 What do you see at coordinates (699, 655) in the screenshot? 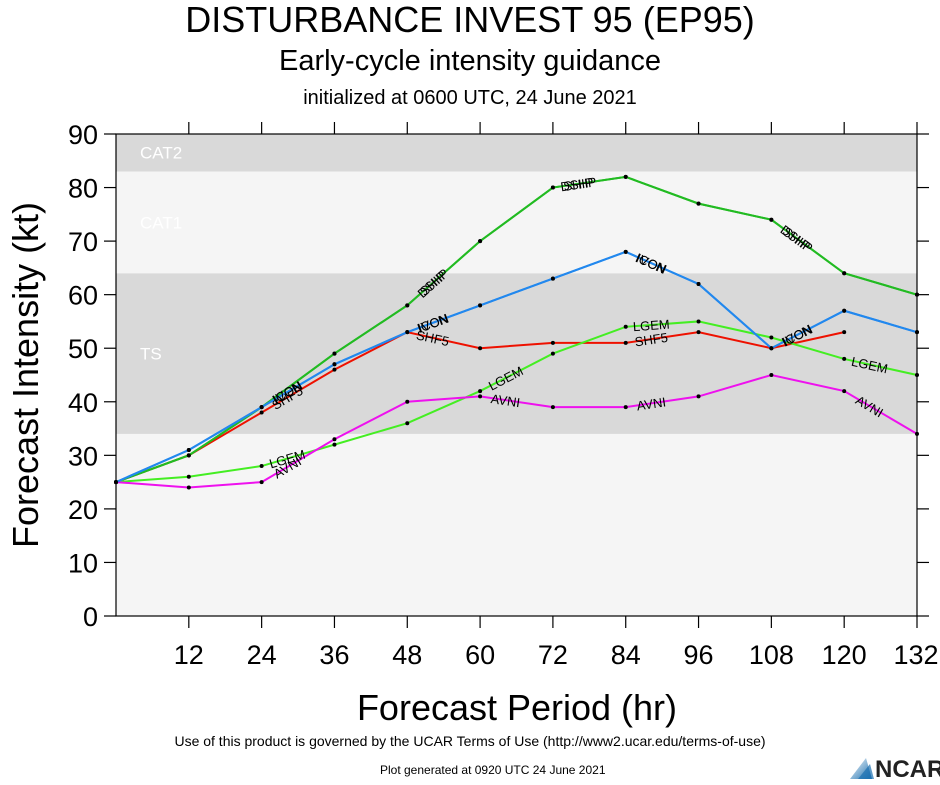
I see `x-tick-label: 96` at bounding box center [699, 655].